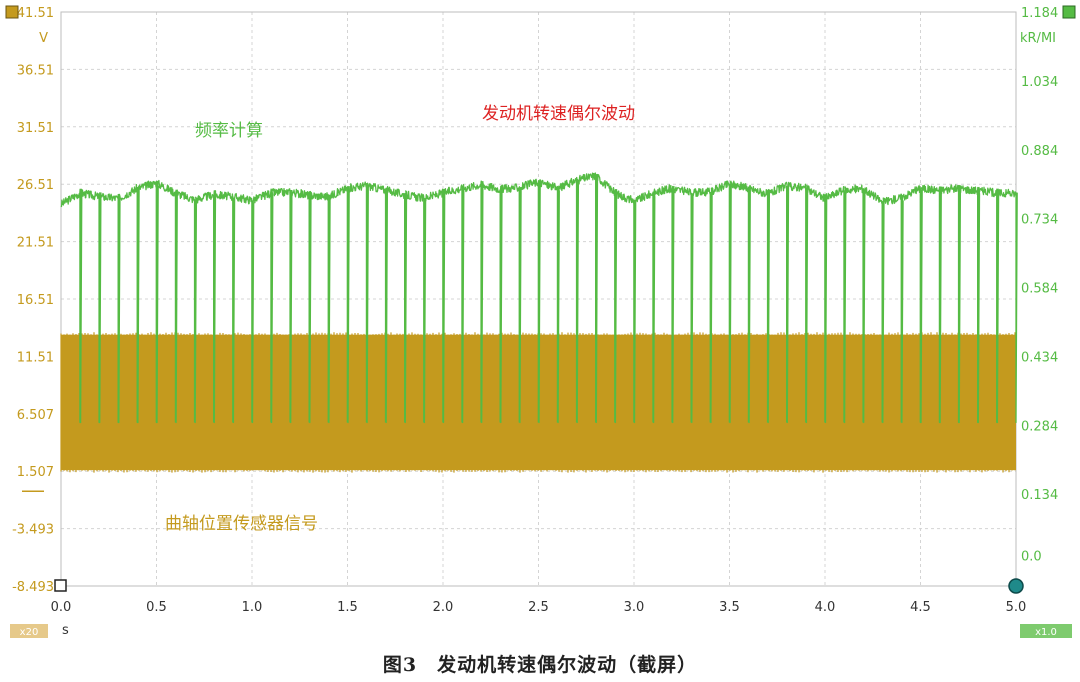 Image resolution: width=1080 pixels, height=682 pixels. Describe the element at coordinates (1039, 357) in the screenshot. I see `right-tick-label: 0.434` at that location.